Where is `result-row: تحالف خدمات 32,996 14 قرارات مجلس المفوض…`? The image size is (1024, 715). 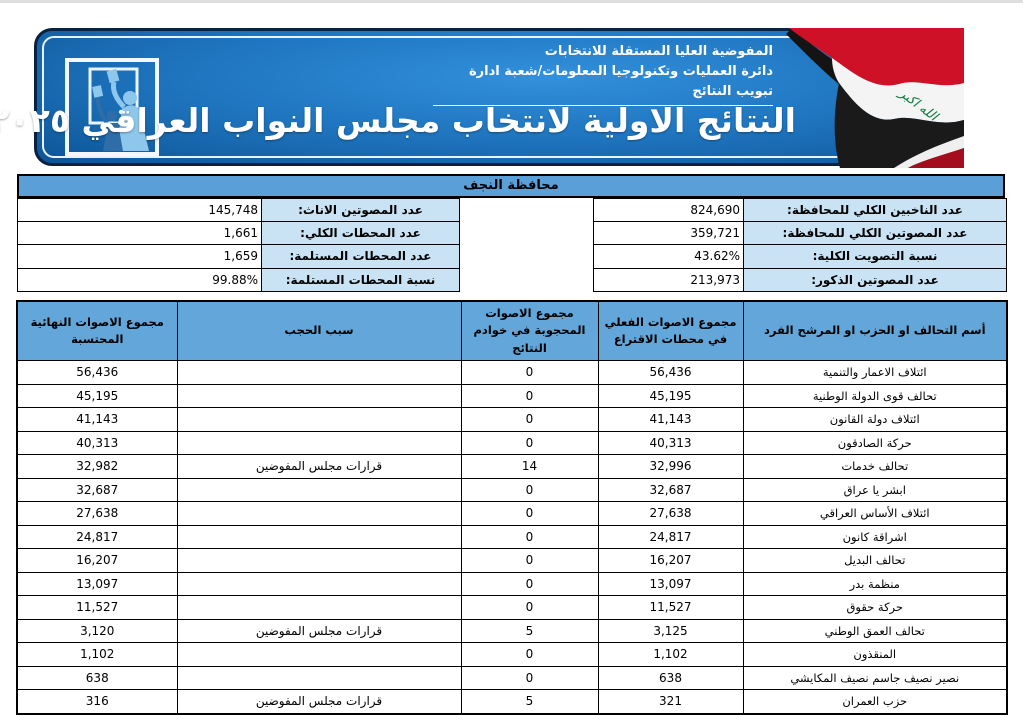 result-row: تحالف خدمات 32,996 14 قرارات مجلس المفوض… is located at coordinates (513, 466).